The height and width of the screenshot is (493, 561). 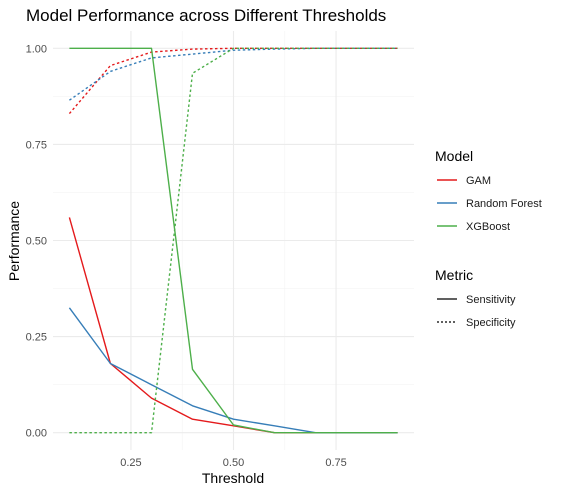 I want to click on legend-label-random-forest: Random Forest, so click(x=504, y=204).